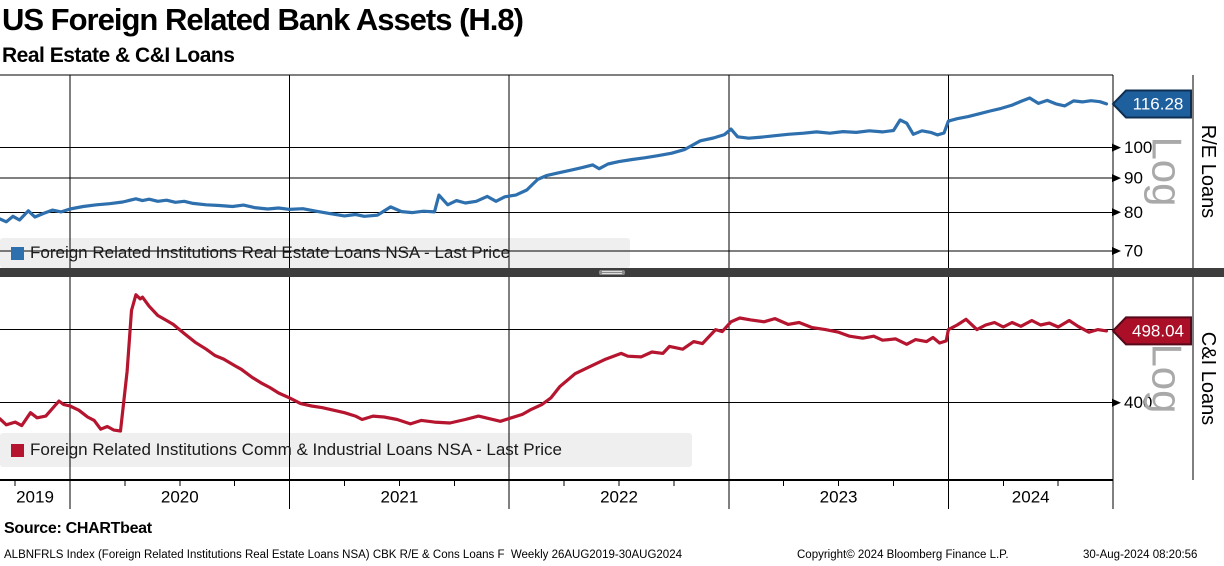  I want to click on panel-divider-handle-icon, so click(612, 272).